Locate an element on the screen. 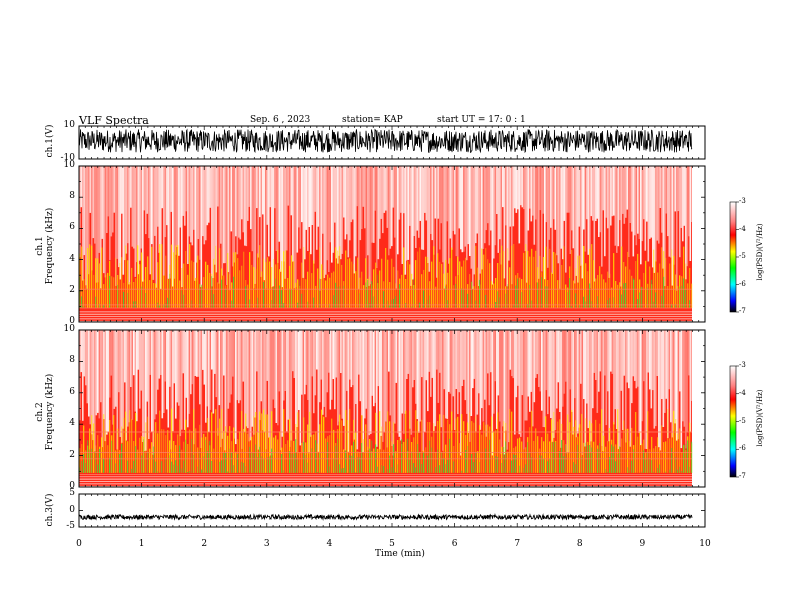  chart-title: VLF Spectra is located at coordinates (114, 120).